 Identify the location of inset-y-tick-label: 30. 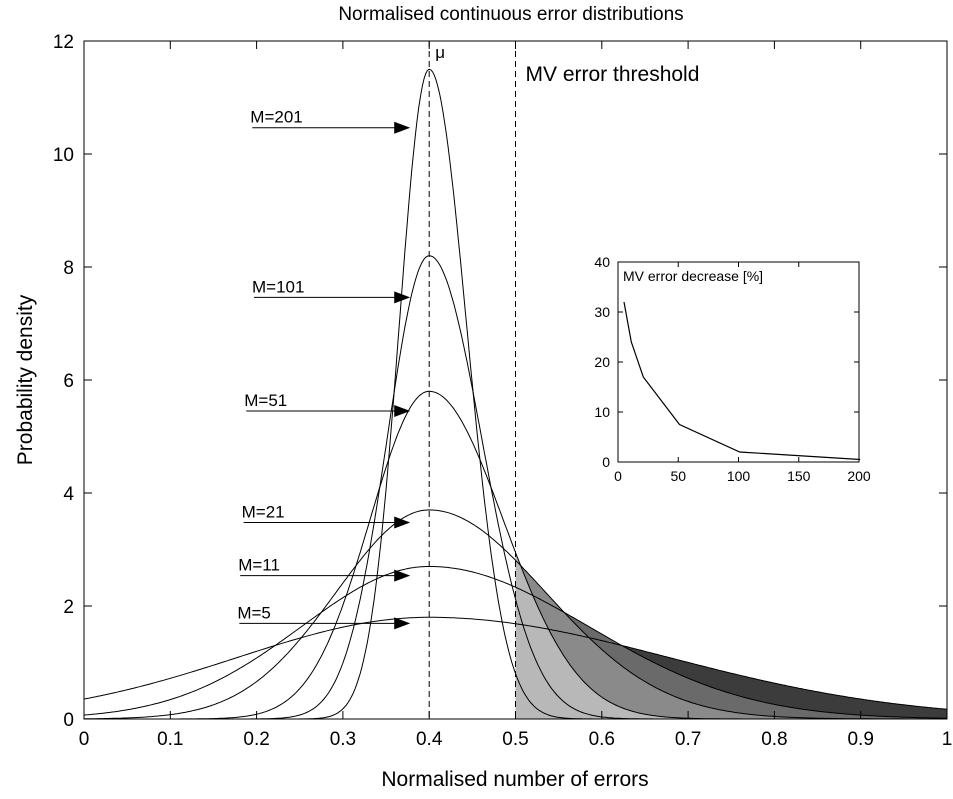
(602, 312).